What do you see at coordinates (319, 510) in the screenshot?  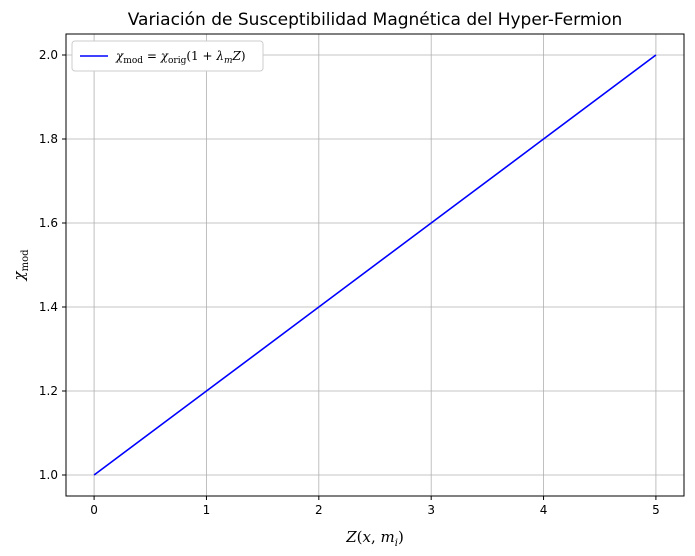 I see `x-tick-label: 2` at bounding box center [319, 510].